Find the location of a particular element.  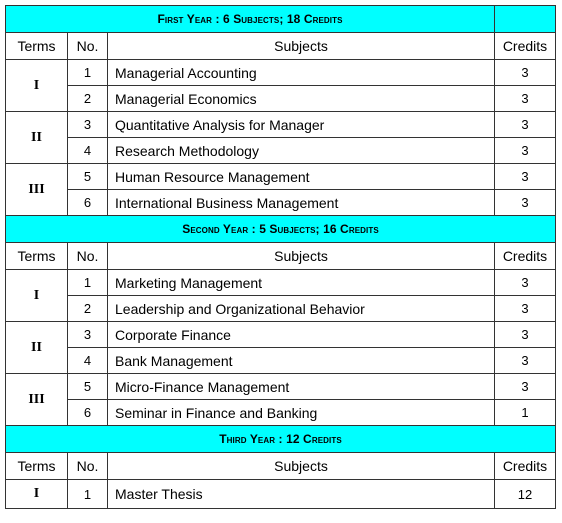

table-row: II 3 Corporate Finance 3 is located at coordinates (280, 347).